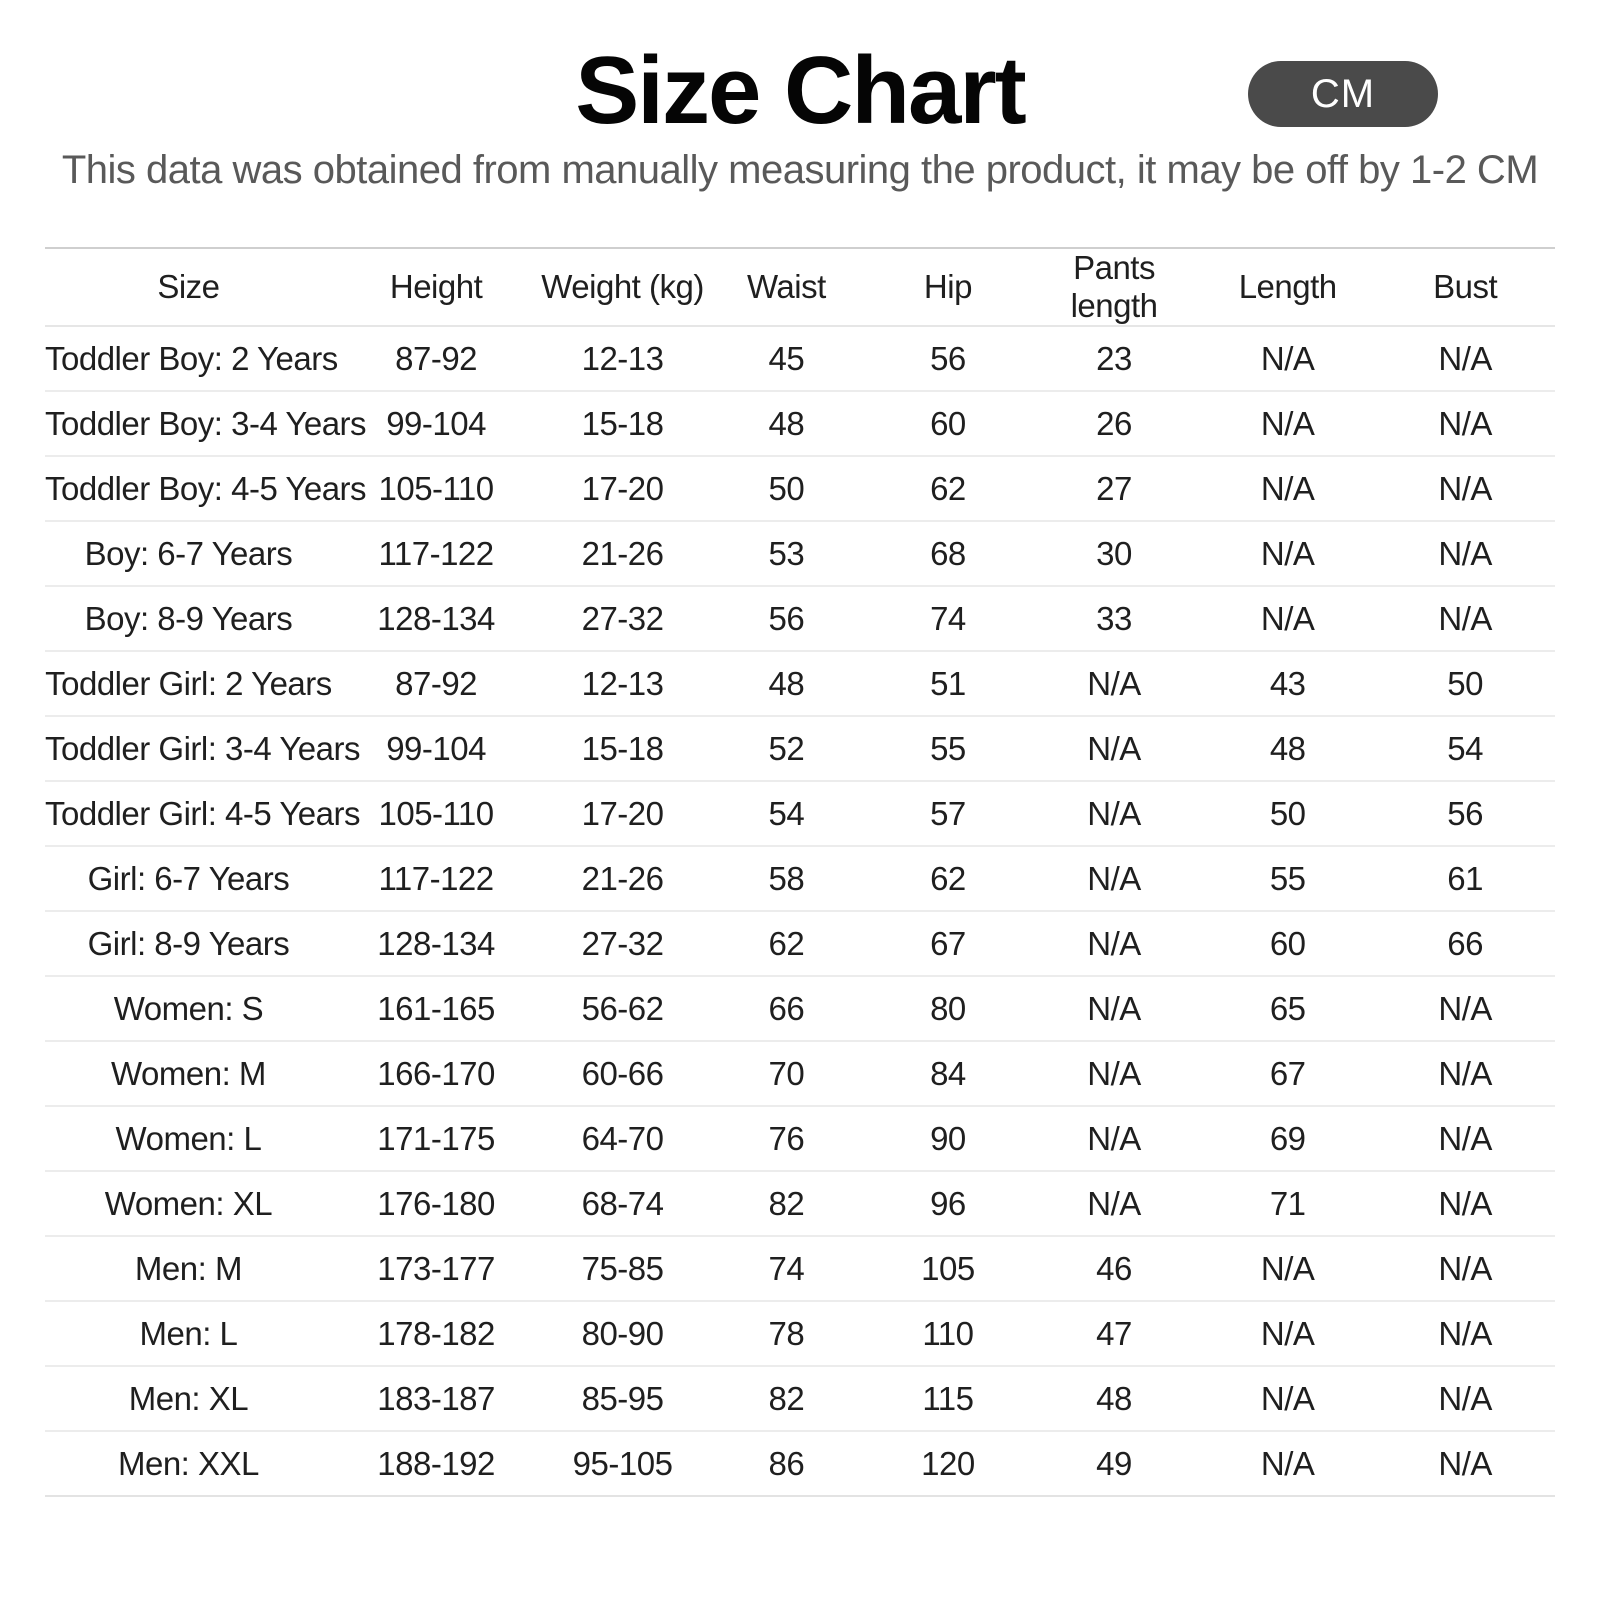 The width and height of the screenshot is (1600, 1600). What do you see at coordinates (1465, 944) in the screenshot?
I see `measurement-cell: 66` at bounding box center [1465, 944].